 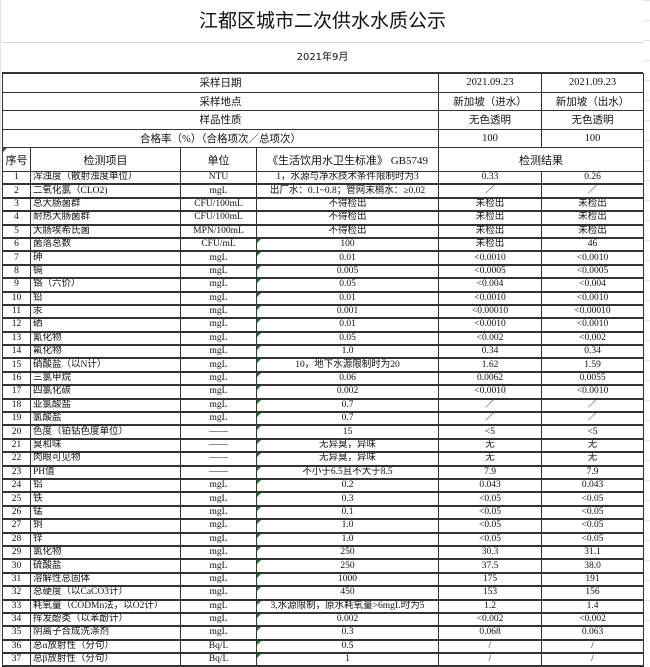 What do you see at coordinates (592, 244) in the screenshot?
I see `row-outlet-result: 46` at bounding box center [592, 244].